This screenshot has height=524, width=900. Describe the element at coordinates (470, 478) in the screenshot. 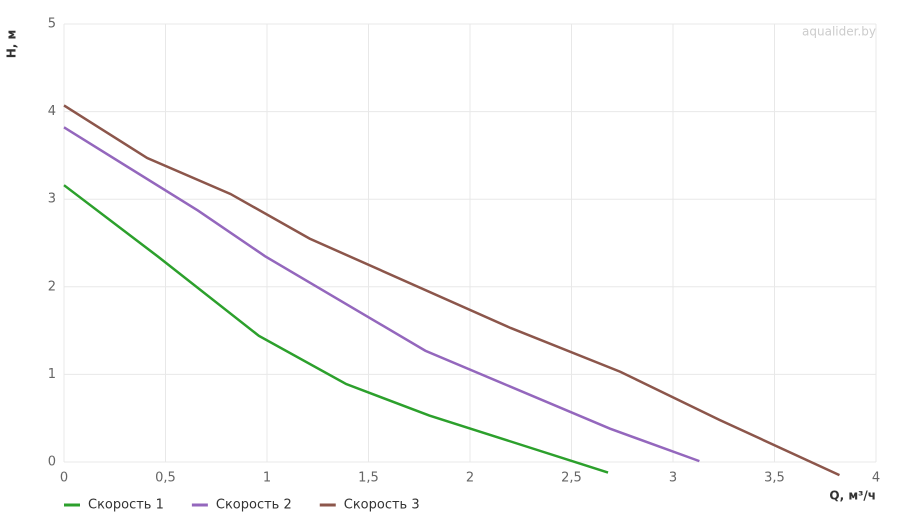

I see `x-tick-label: 2` at that location.